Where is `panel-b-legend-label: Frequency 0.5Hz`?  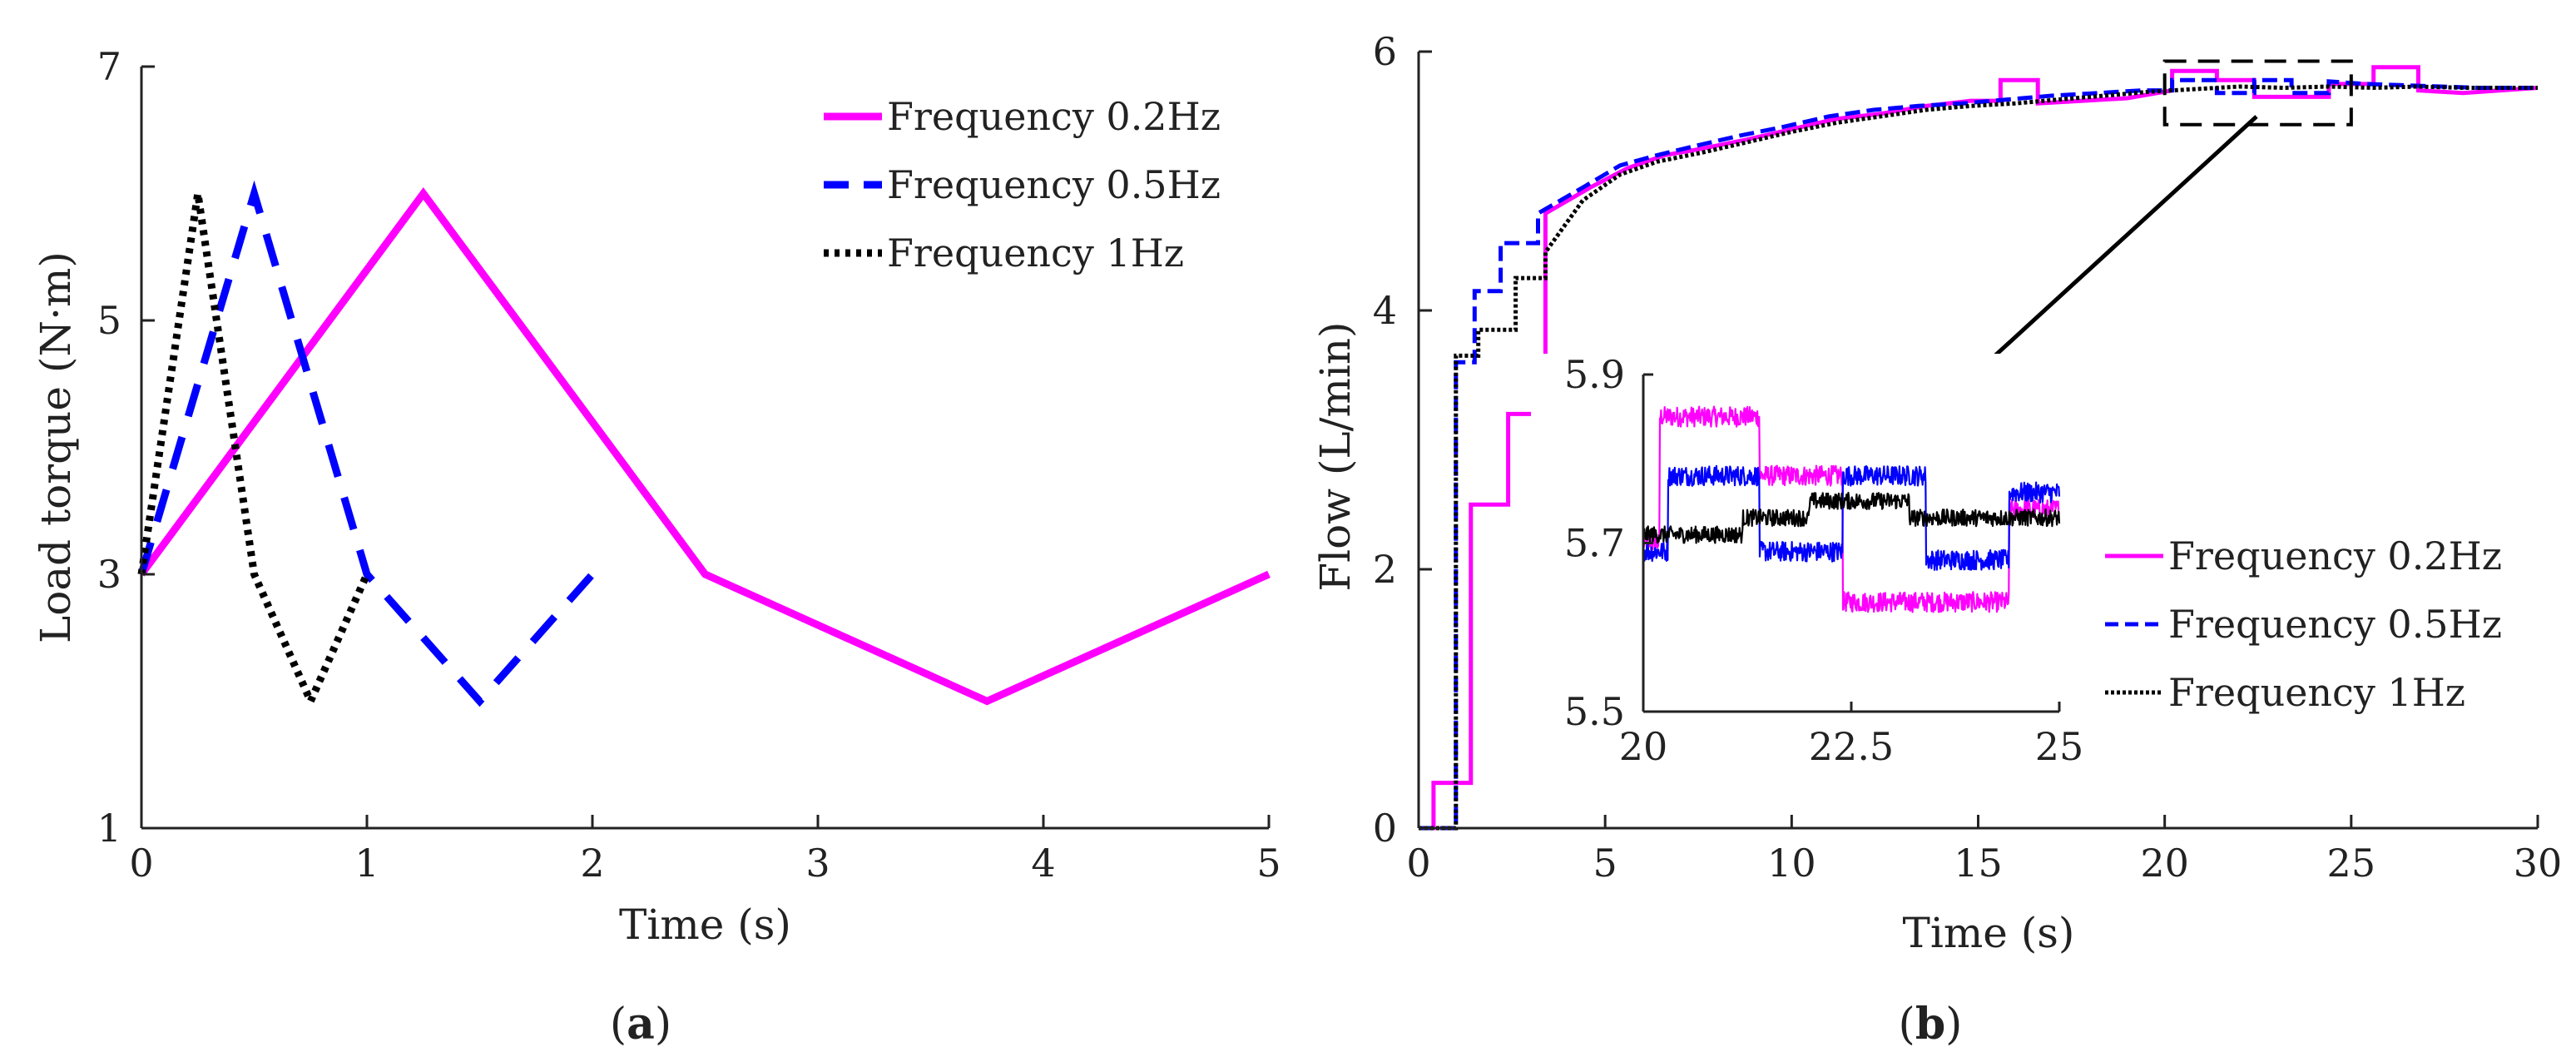
panel-b-legend-label: Frequency 0.5Hz is located at coordinates (2335, 624).